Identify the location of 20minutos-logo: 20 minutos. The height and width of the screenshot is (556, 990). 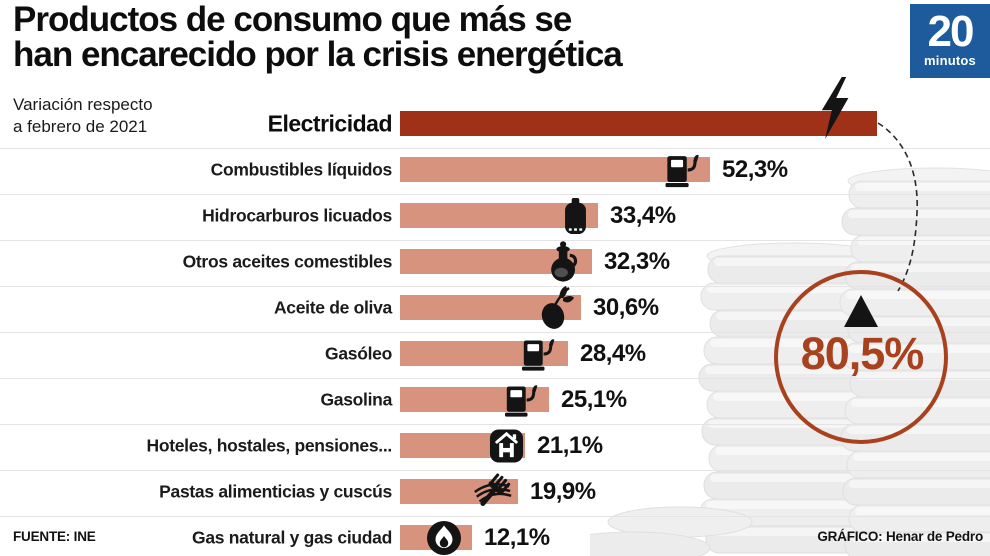
(950, 41).